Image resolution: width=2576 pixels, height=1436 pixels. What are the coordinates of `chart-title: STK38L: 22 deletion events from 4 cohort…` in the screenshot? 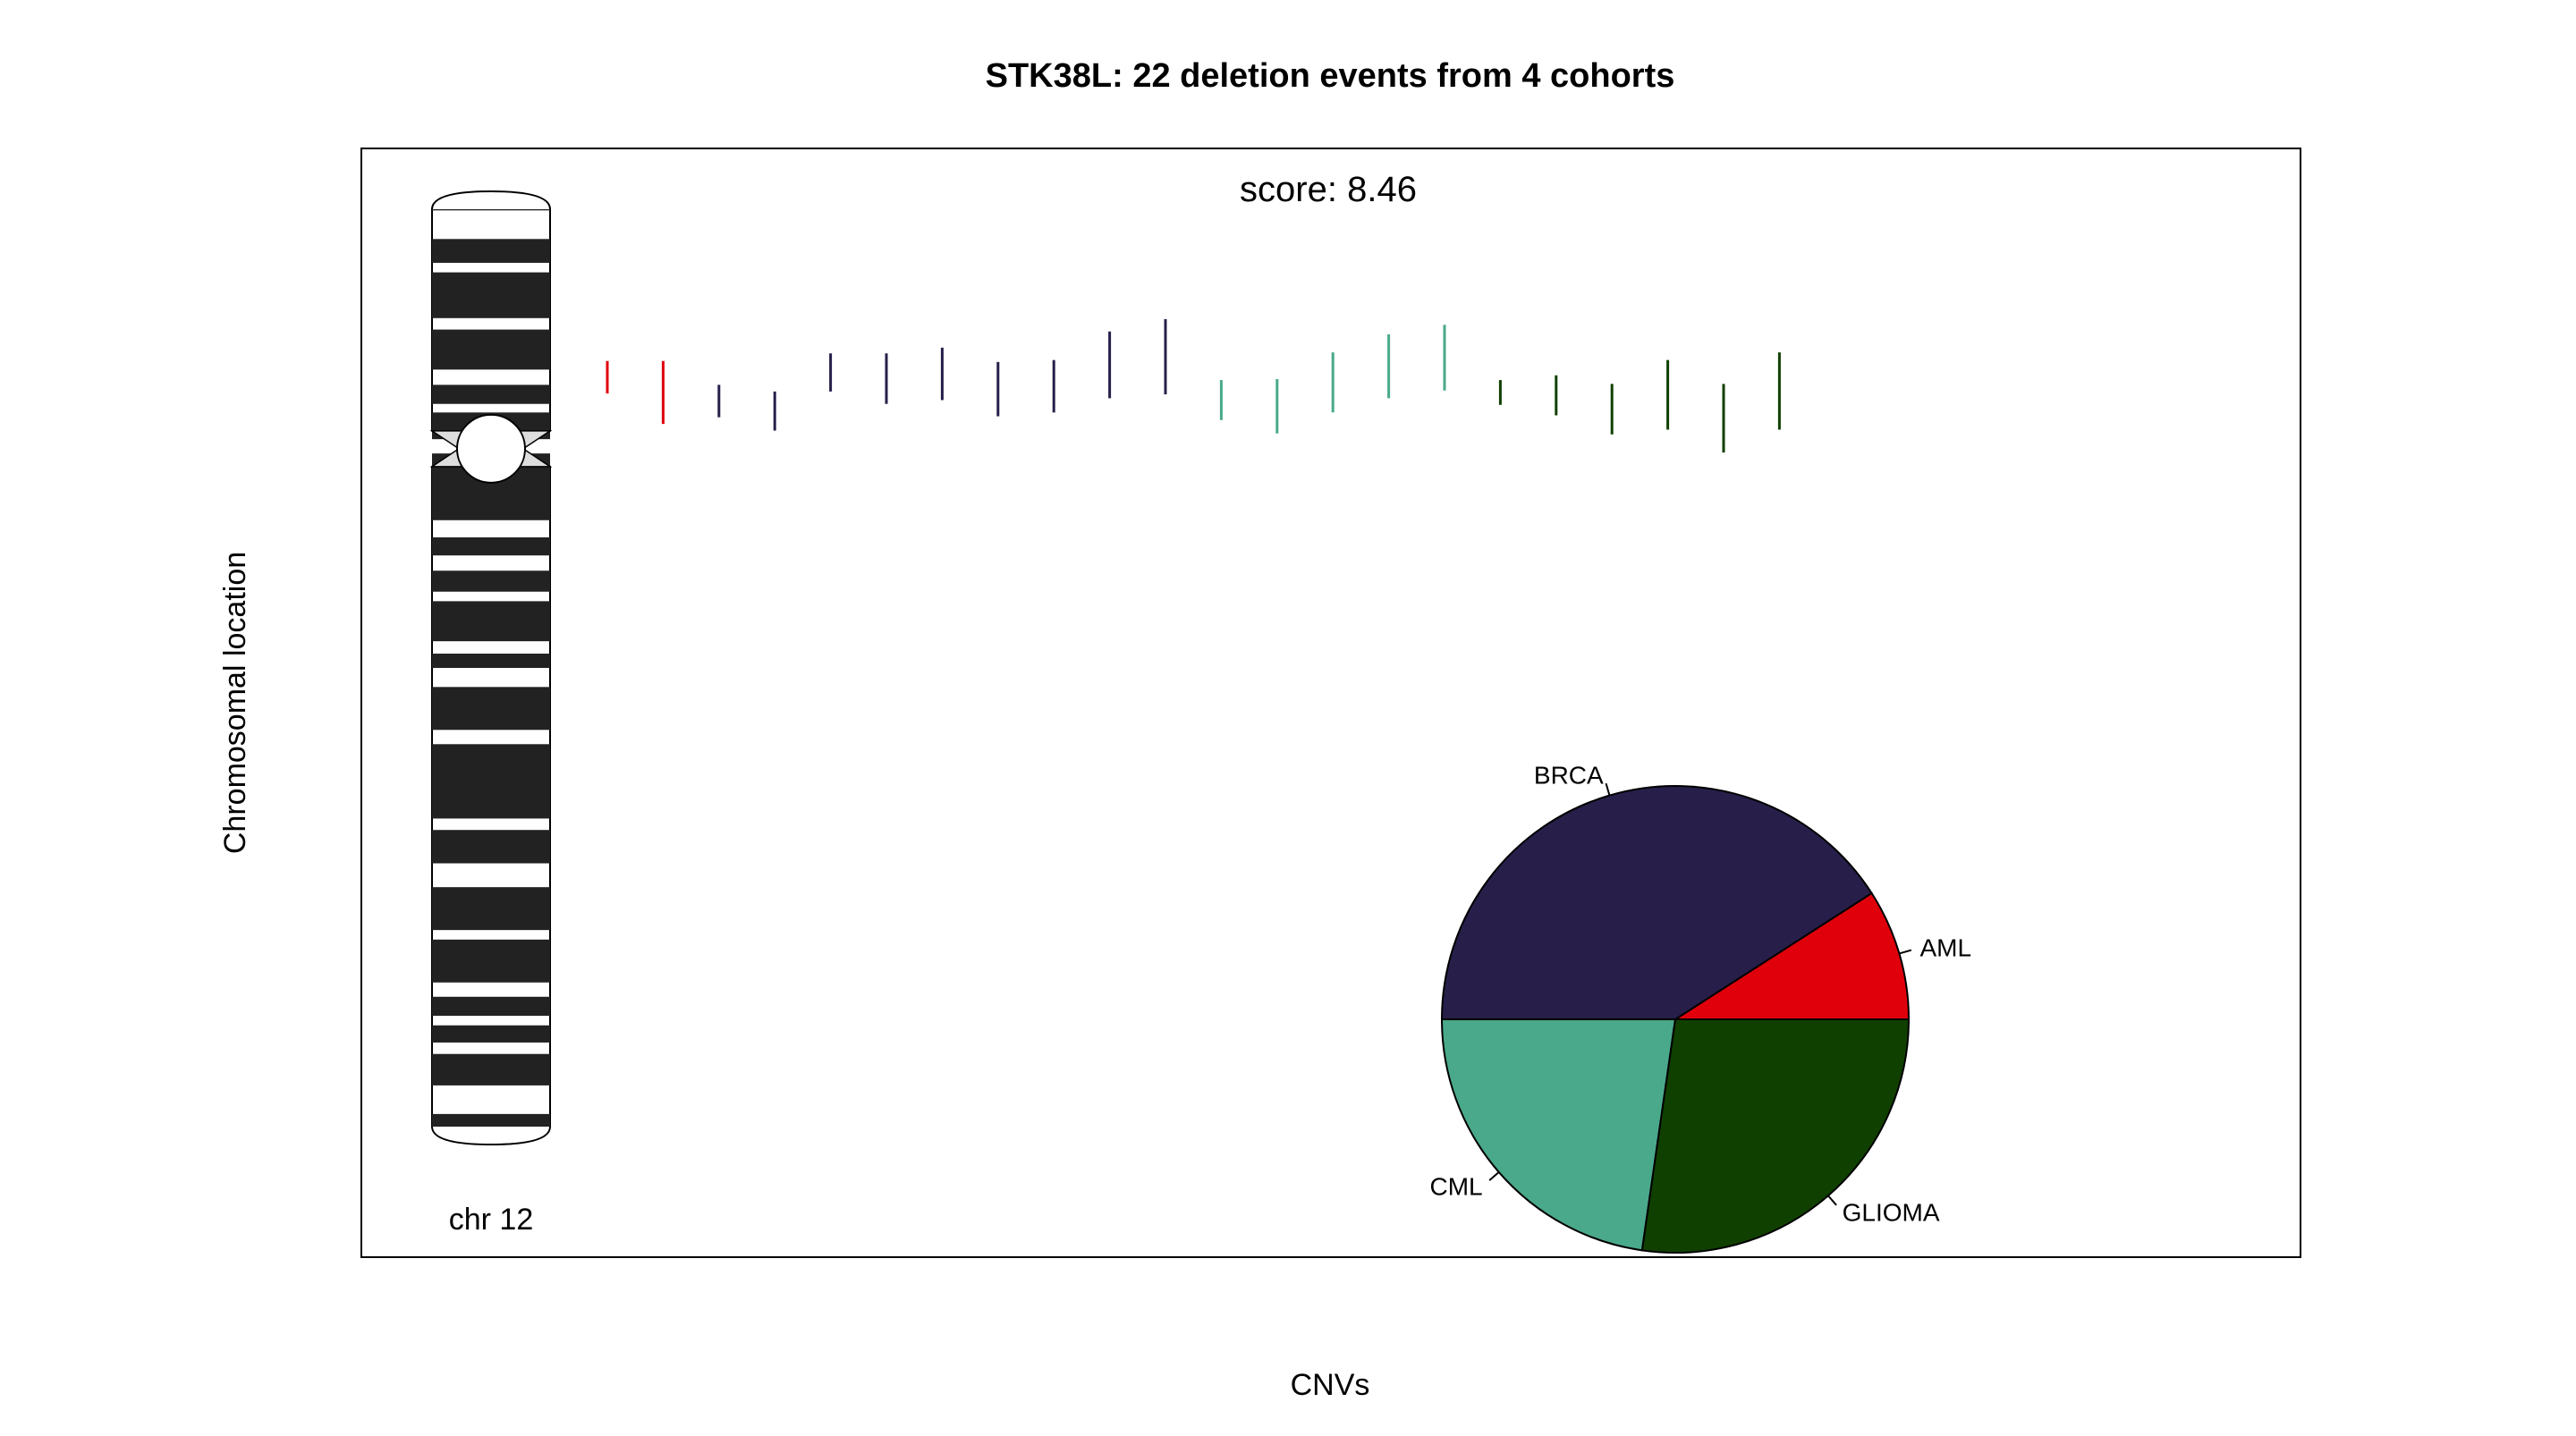 It's located at (1330, 76).